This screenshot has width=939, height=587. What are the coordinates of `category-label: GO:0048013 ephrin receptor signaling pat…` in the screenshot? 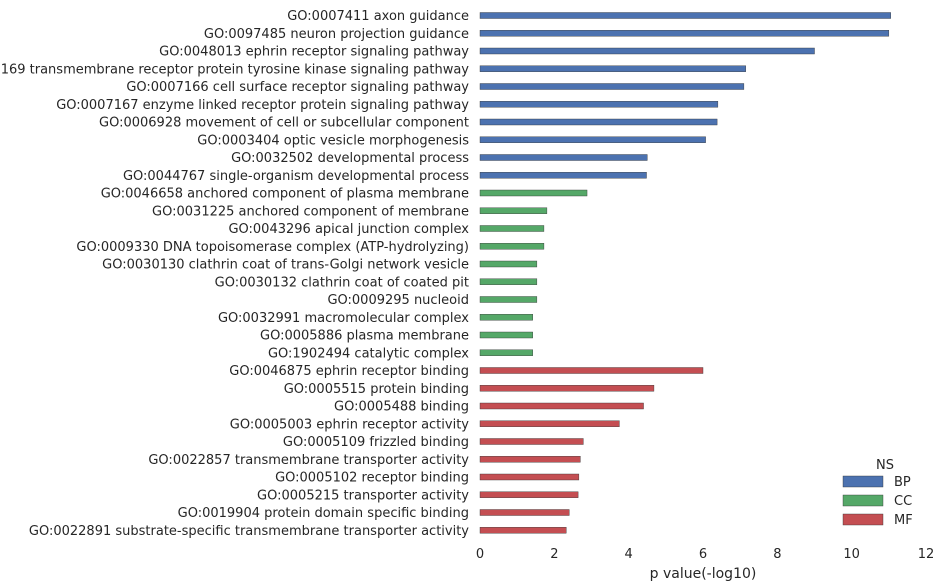 It's located at (314, 52).